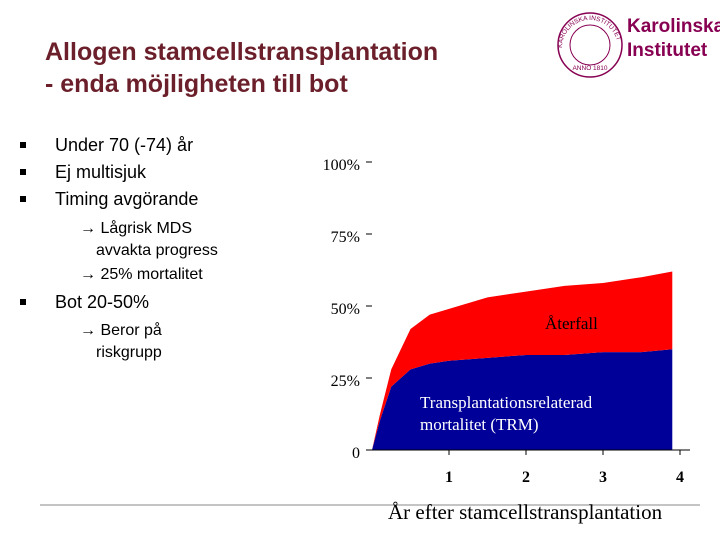 This screenshot has width=720, height=540. What do you see at coordinates (526, 477) in the screenshot?
I see `x-tick-label: 2` at bounding box center [526, 477].